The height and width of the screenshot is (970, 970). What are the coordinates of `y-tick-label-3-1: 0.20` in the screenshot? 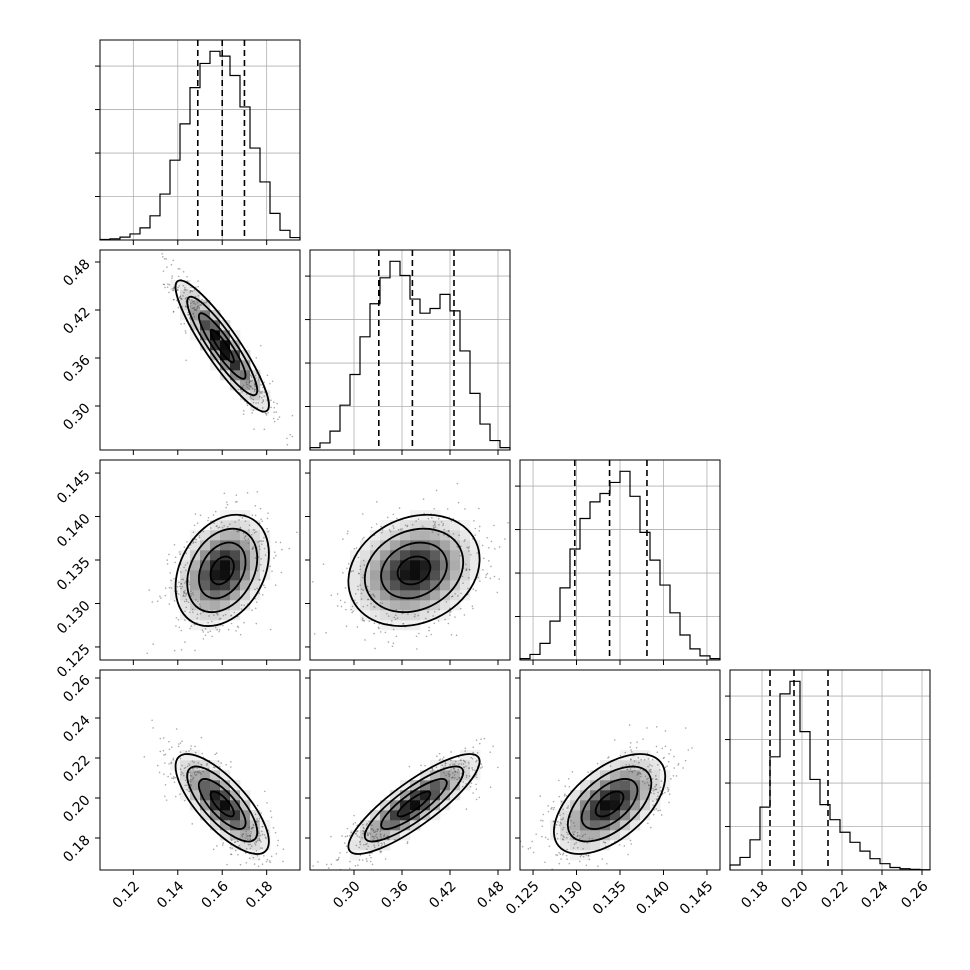 It's located at (76, 808).